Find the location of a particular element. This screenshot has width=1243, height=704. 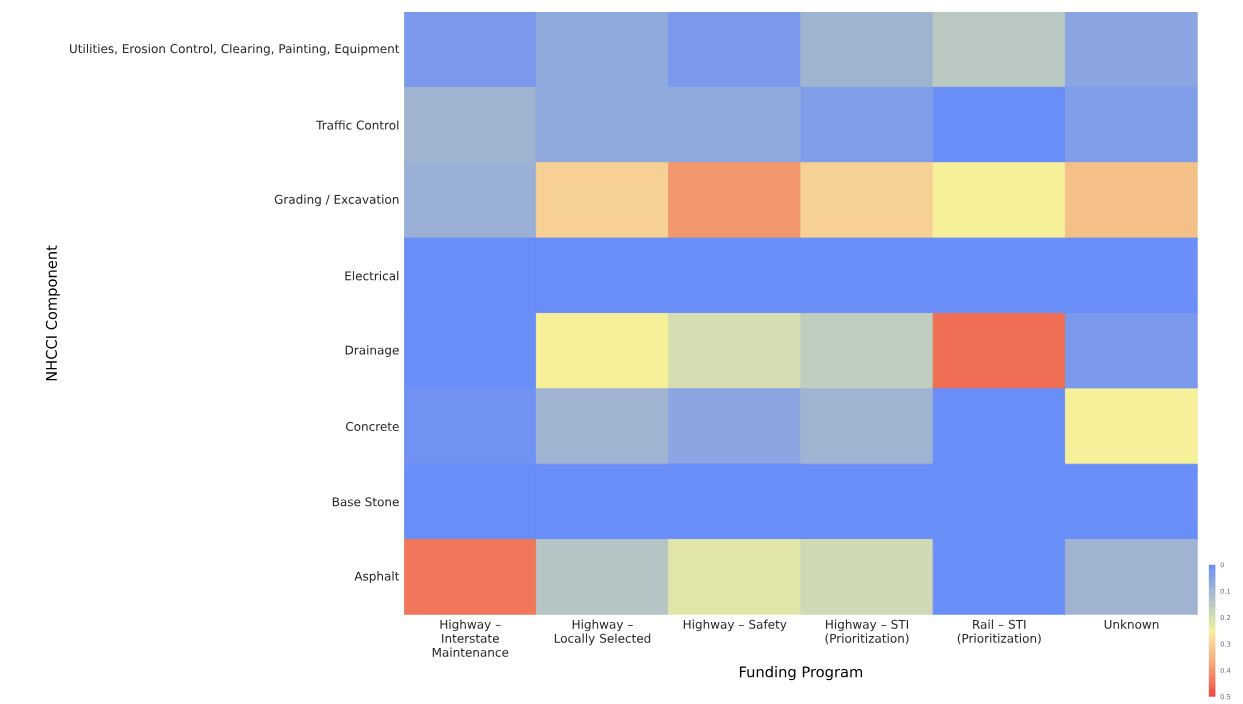

y-tick-label: Base Stone is located at coordinates (365, 502).